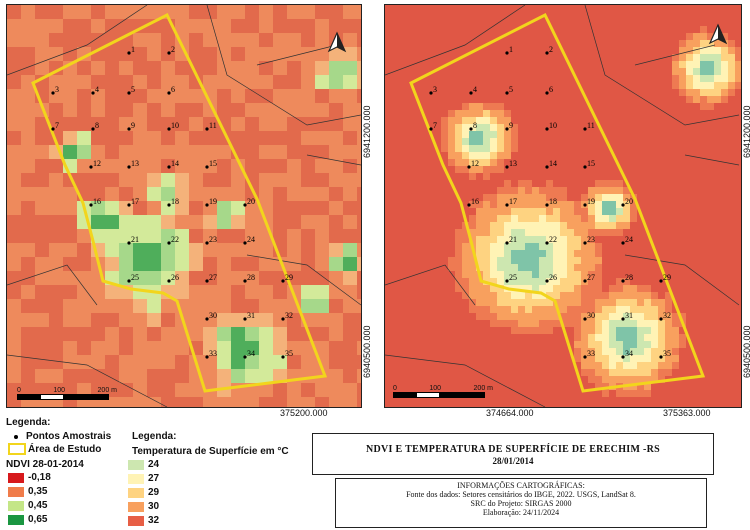  Describe the element at coordinates (38, 491) in the screenshot. I see `ndvi-legend-label: 0,35` at that location.